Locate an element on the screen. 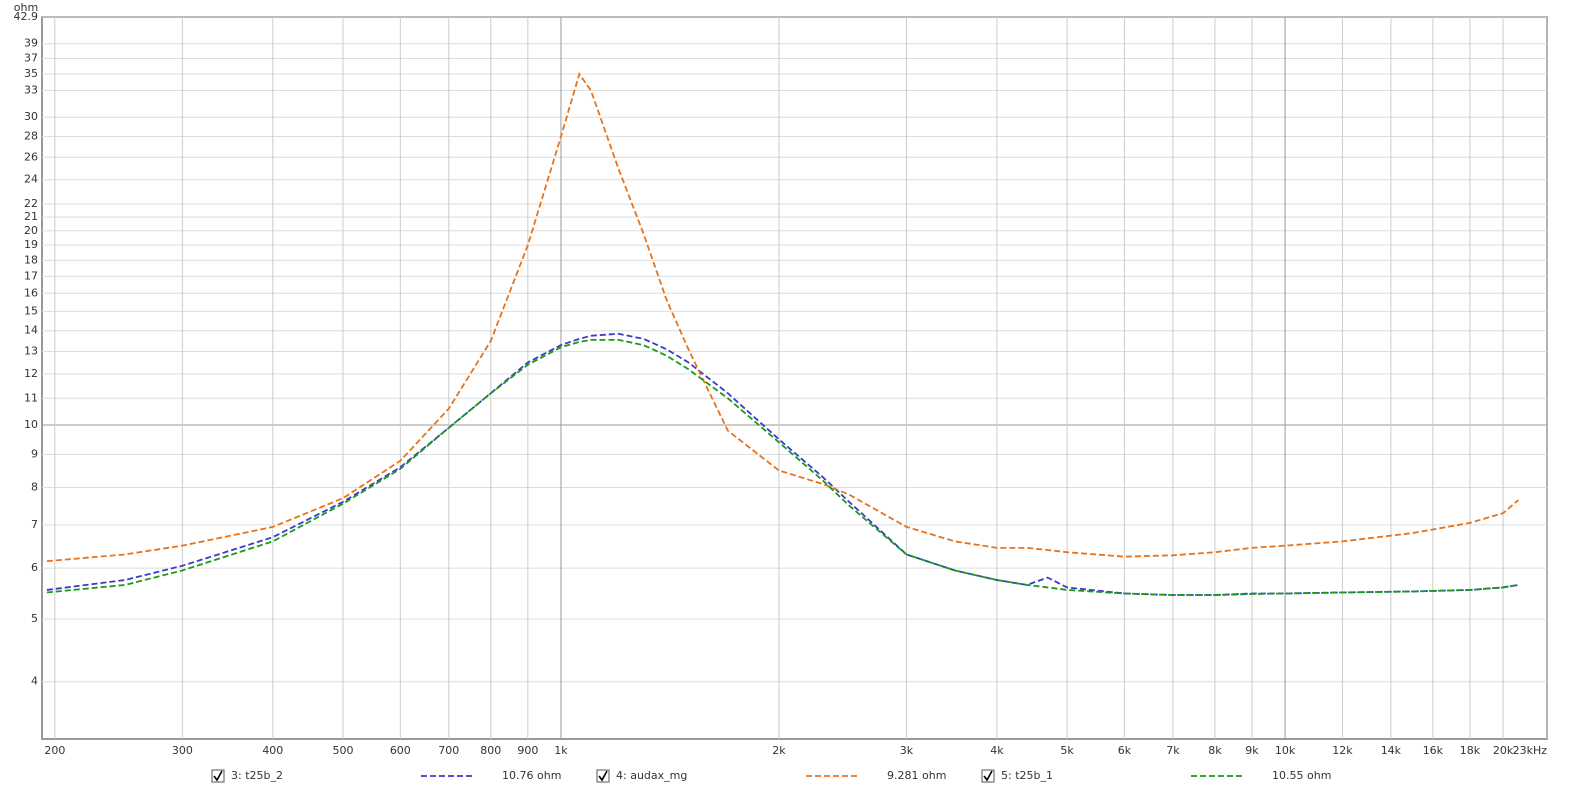 This screenshot has width=1592, height=803. legend-label: 3: t25b_2 is located at coordinates (257, 775).